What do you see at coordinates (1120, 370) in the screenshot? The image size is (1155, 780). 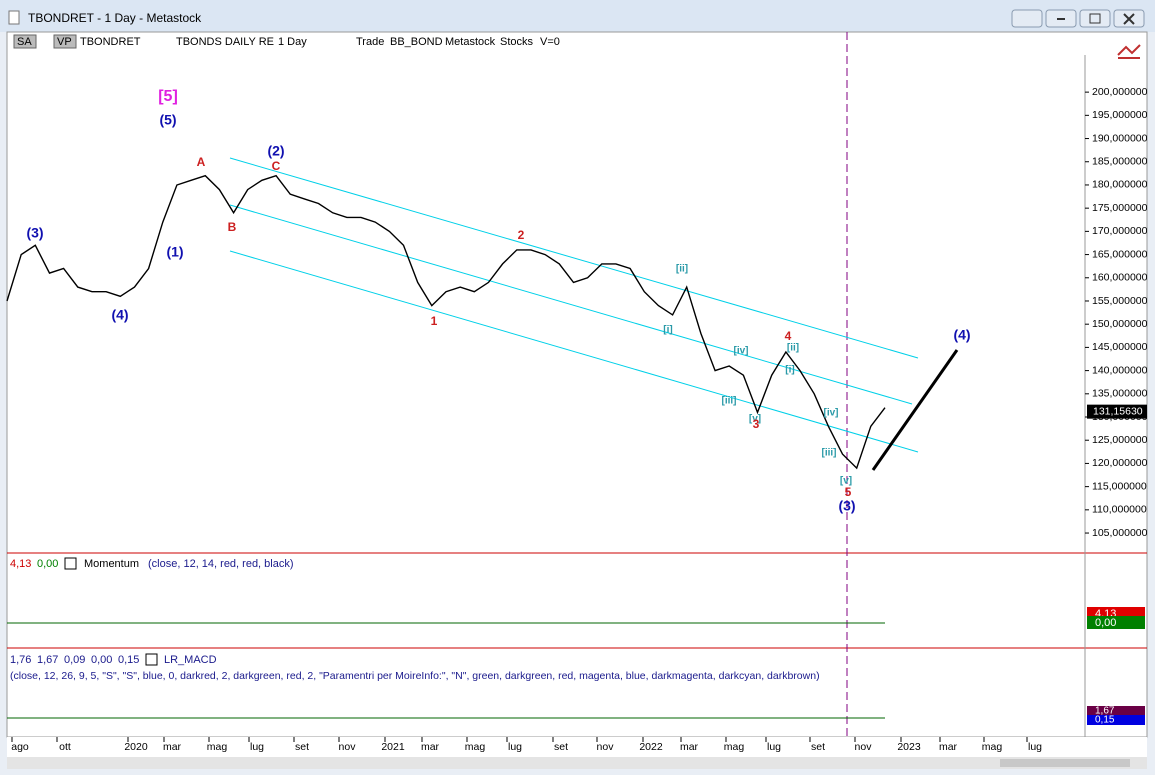 I see `y-tick-label: 140,000000` at bounding box center [1120, 370].